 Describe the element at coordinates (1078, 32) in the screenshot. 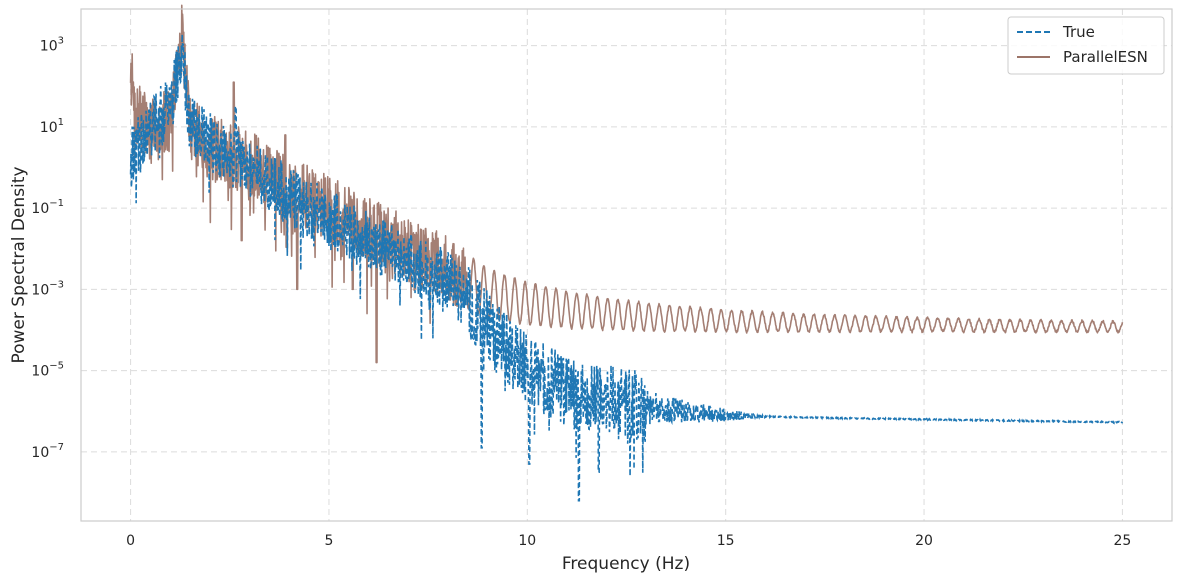

I see `legend-true-label: True` at that location.